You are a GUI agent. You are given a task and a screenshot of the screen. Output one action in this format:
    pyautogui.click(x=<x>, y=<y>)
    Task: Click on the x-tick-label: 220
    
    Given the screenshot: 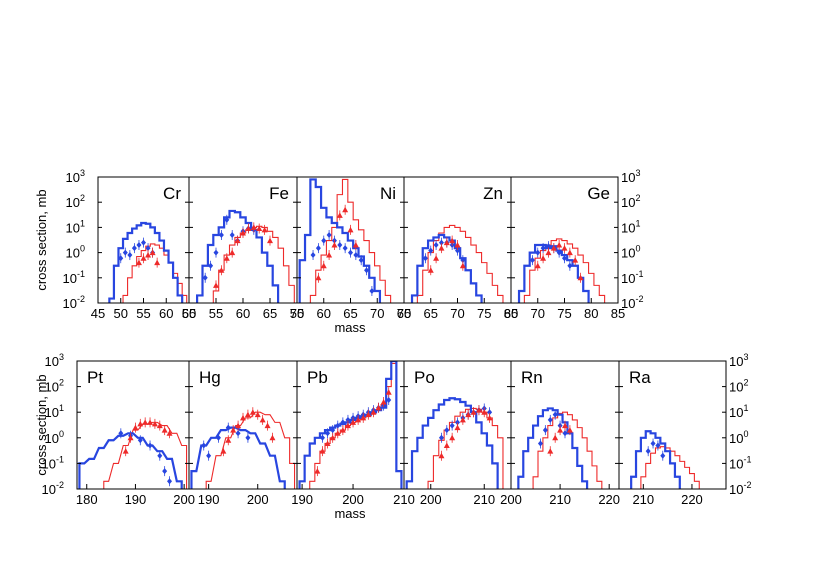 What is the action you would take?
    pyautogui.click(x=609, y=499)
    